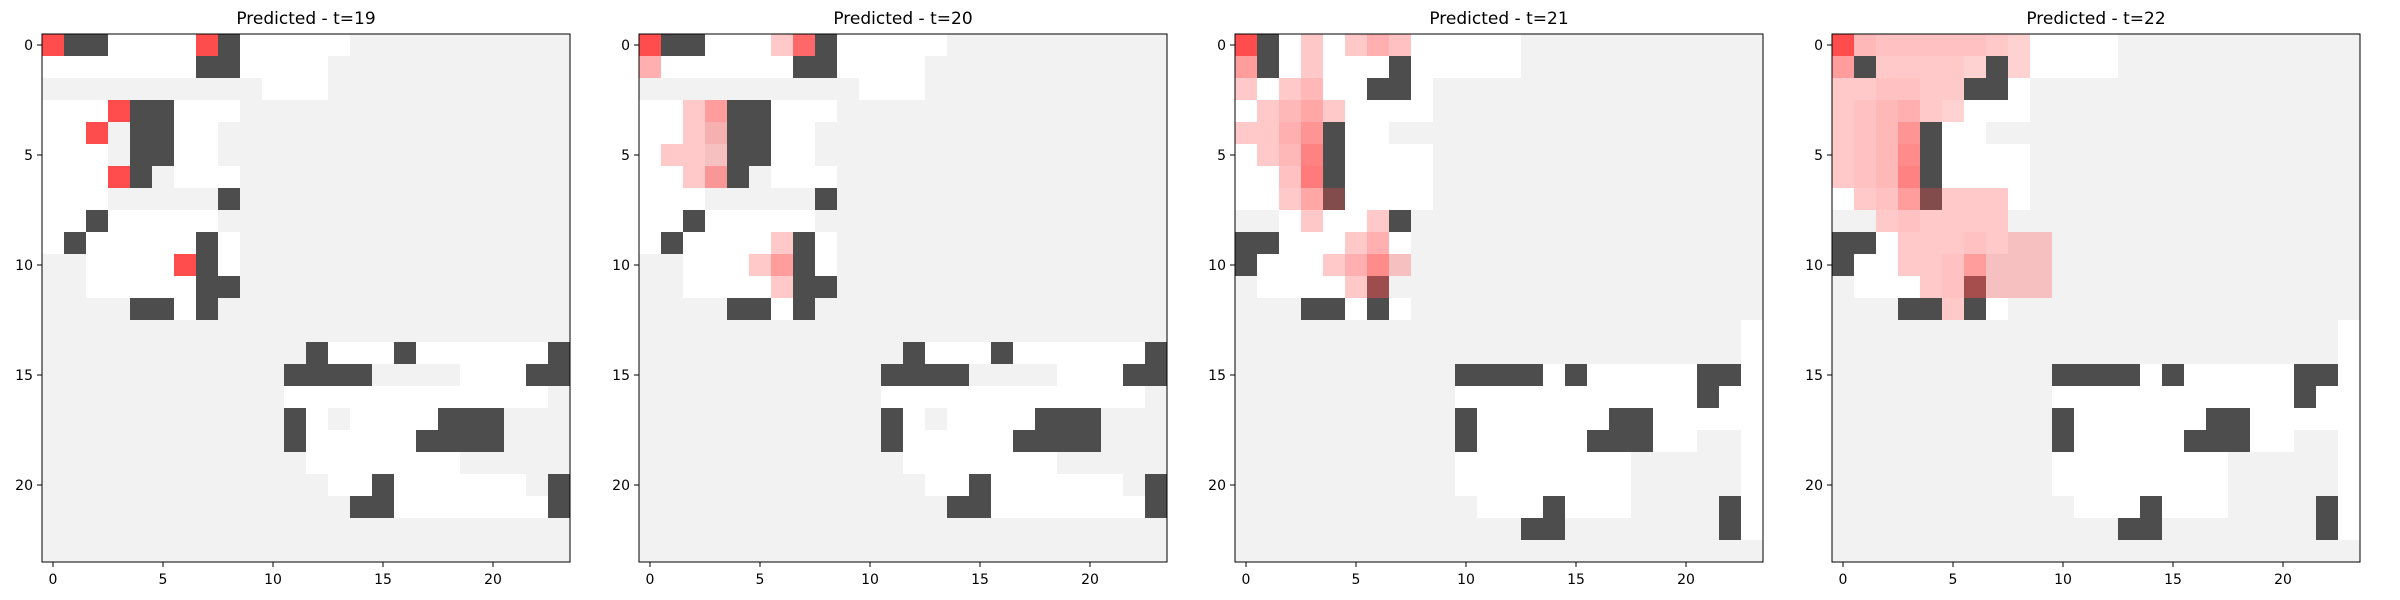 The height and width of the screenshot is (600, 2400). Describe the element at coordinates (621, 376) in the screenshot. I see `y-tick-label: 15` at that location.